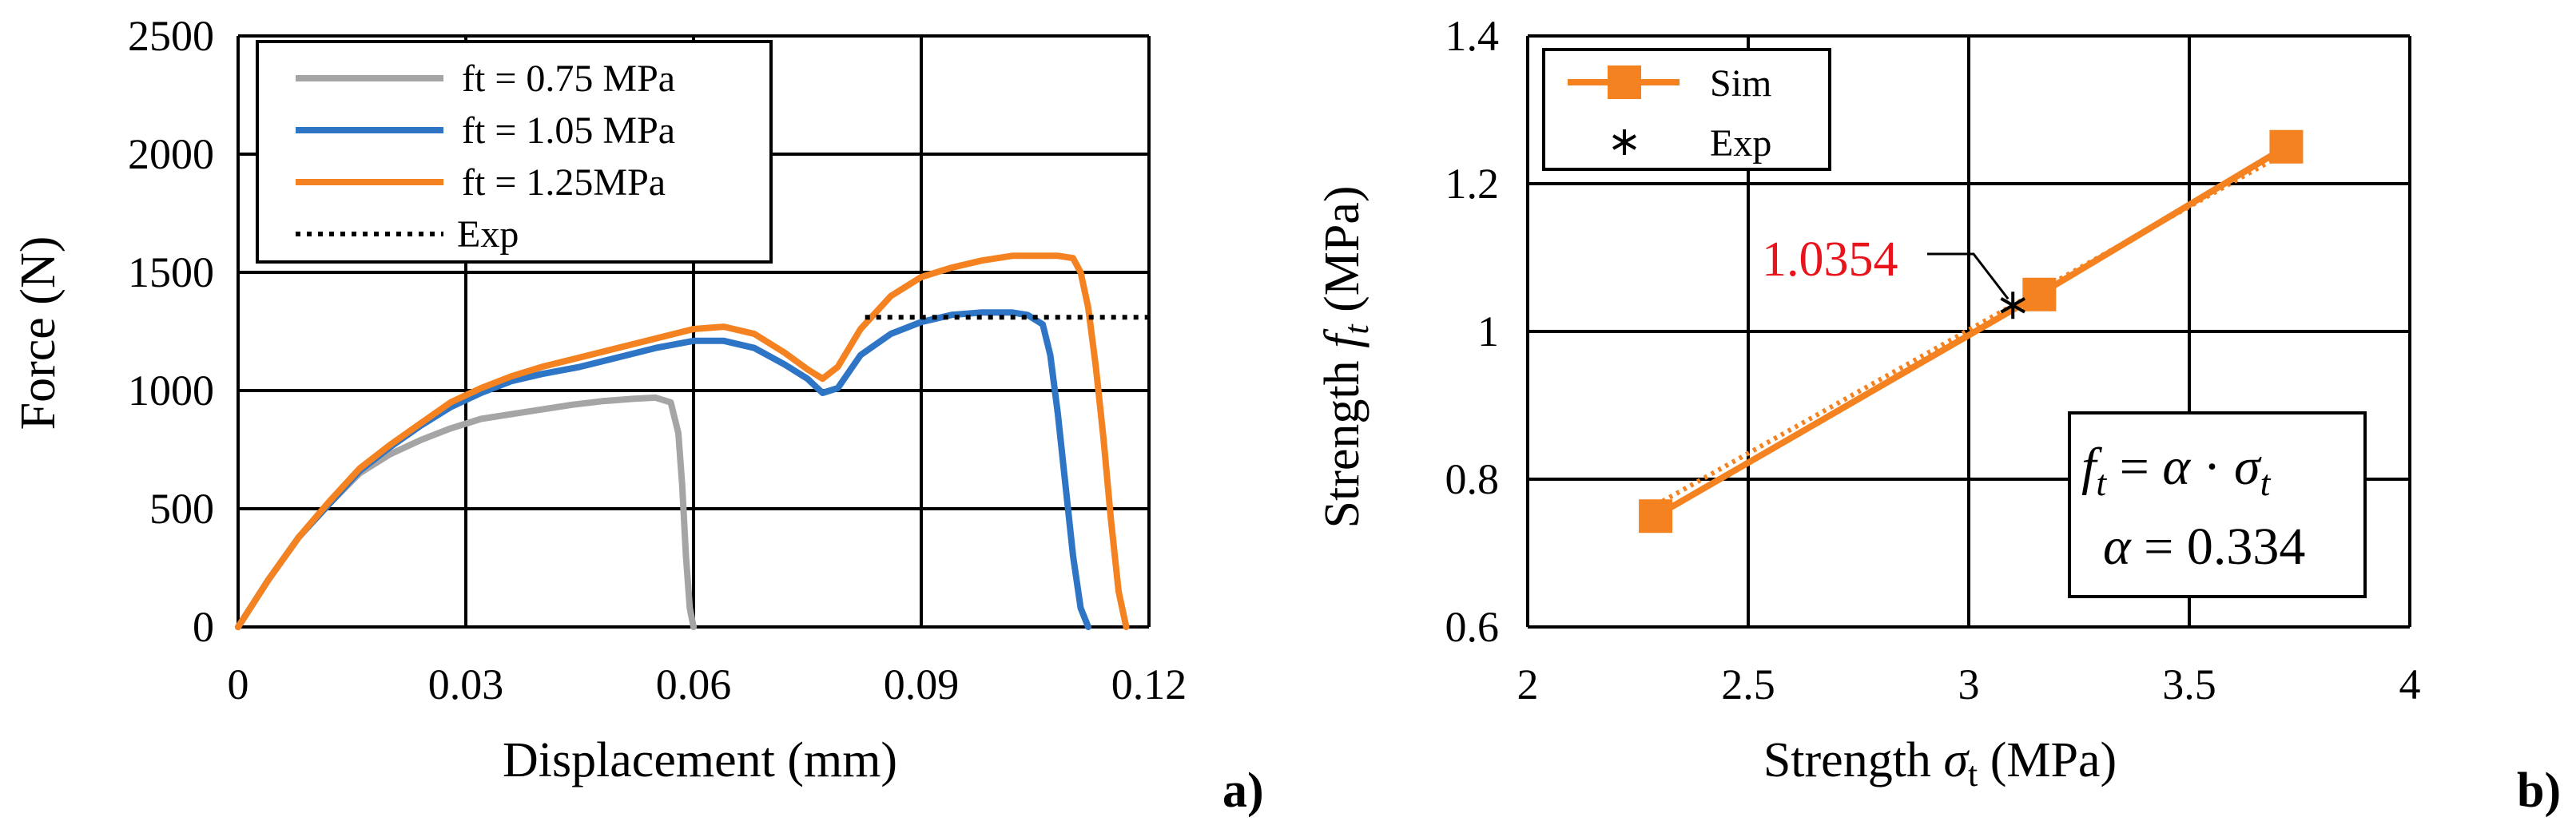 This screenshot has width=2576, height=829. What do you see at coordinates (2218, 547) in the screenshot?
I see `eq2-value: = 0.334` at bounding box center [2218, 547].